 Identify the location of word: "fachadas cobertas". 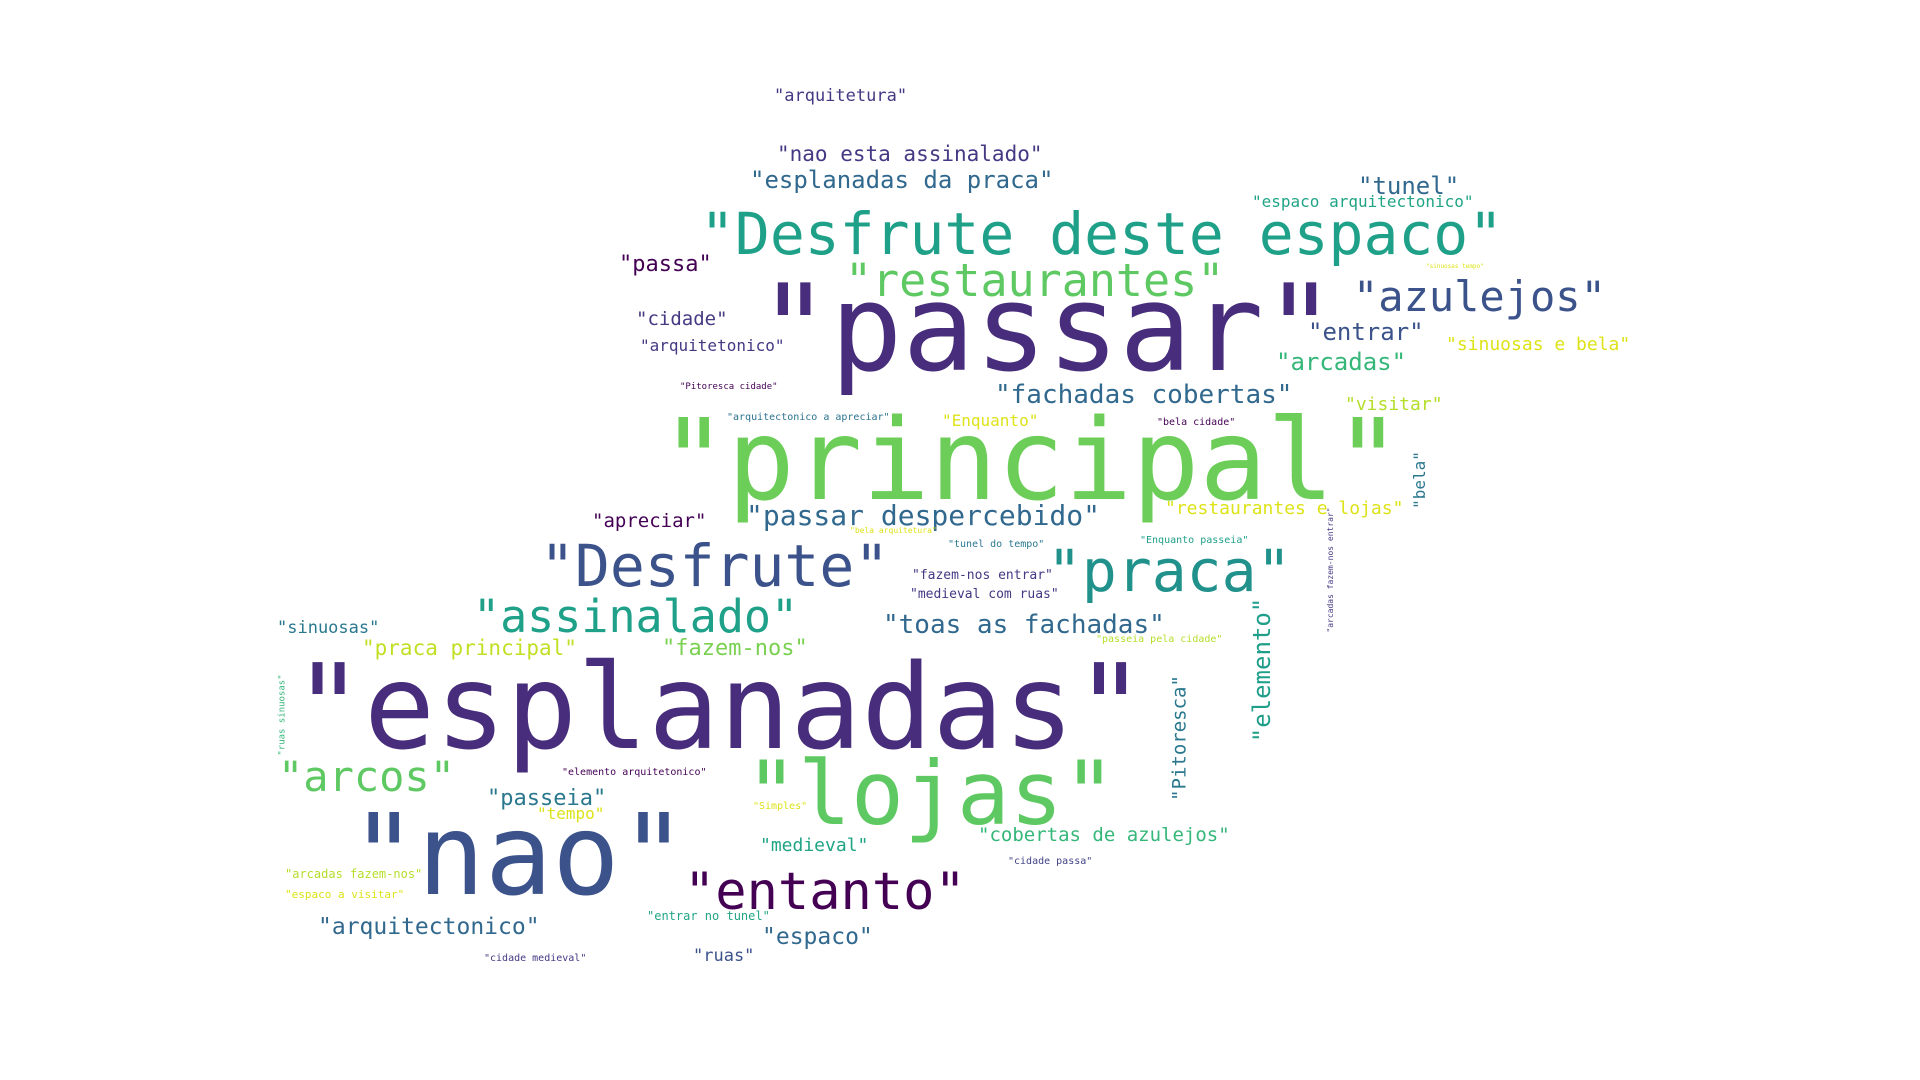
(1144, 395).